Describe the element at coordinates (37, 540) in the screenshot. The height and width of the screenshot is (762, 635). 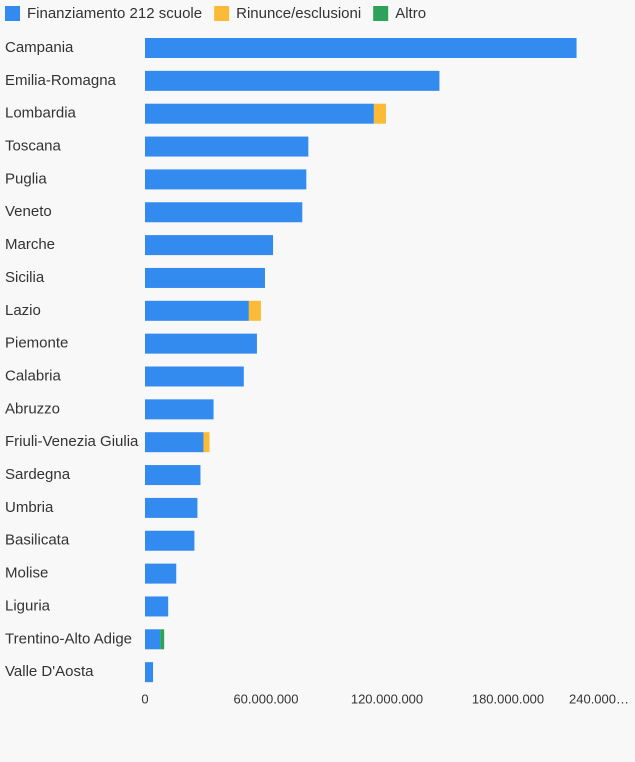
I see `y-tick-label: Basilicata` at that location.